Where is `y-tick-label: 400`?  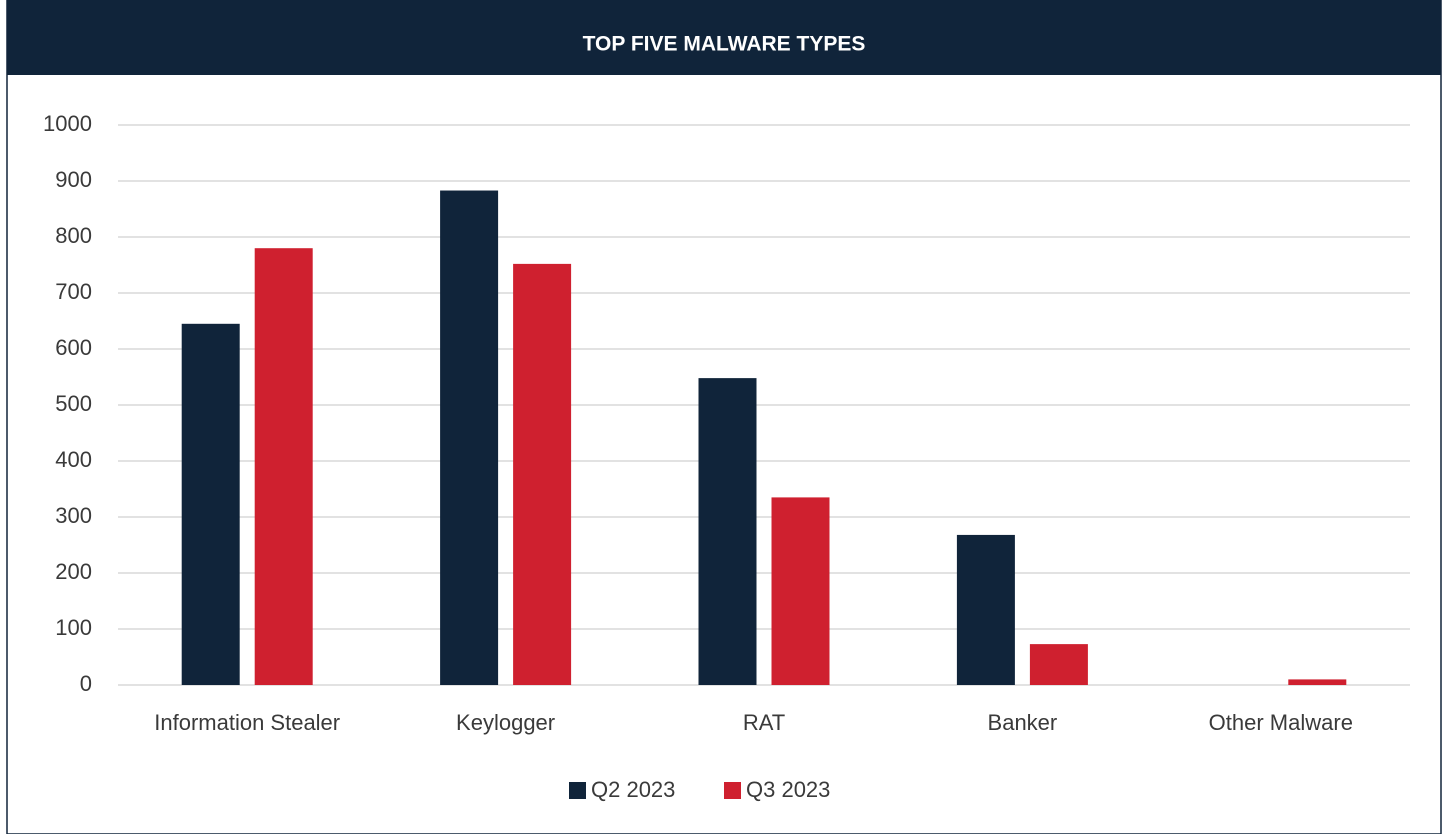 y-tick-label: 400 is located at coordinates (73, 459).